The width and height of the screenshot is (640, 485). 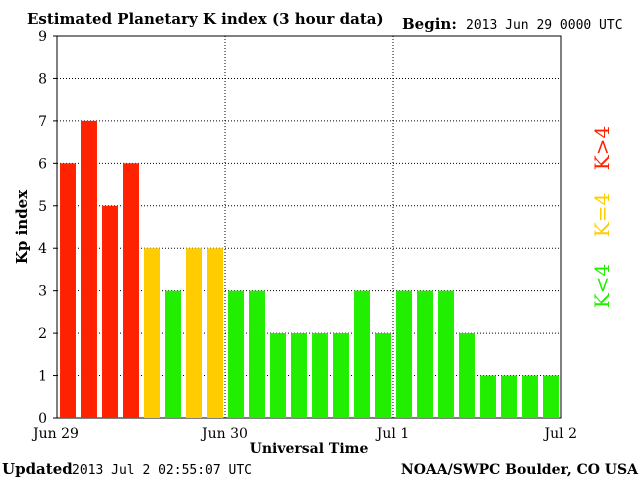 I want to click on y-tick-label: 8, so click(x=42, y=79).